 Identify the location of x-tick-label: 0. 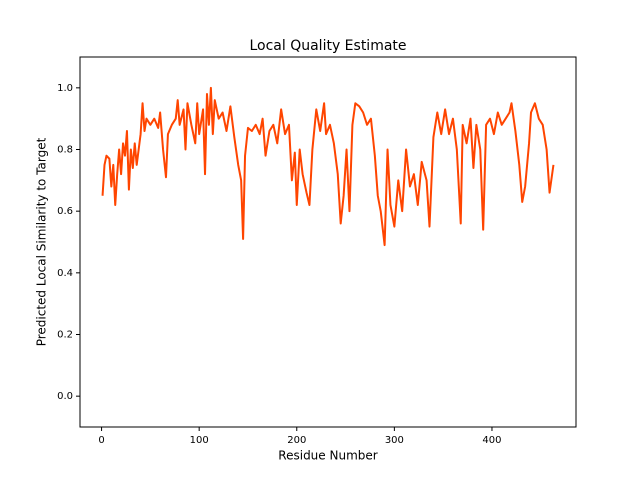
(101, 440).